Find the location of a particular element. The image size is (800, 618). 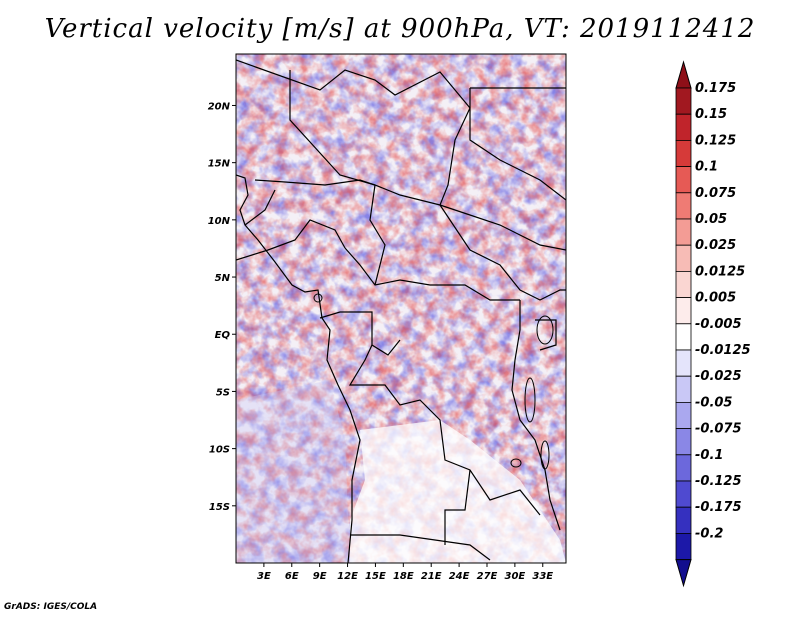

coastline is located at coordinates (298, 368).